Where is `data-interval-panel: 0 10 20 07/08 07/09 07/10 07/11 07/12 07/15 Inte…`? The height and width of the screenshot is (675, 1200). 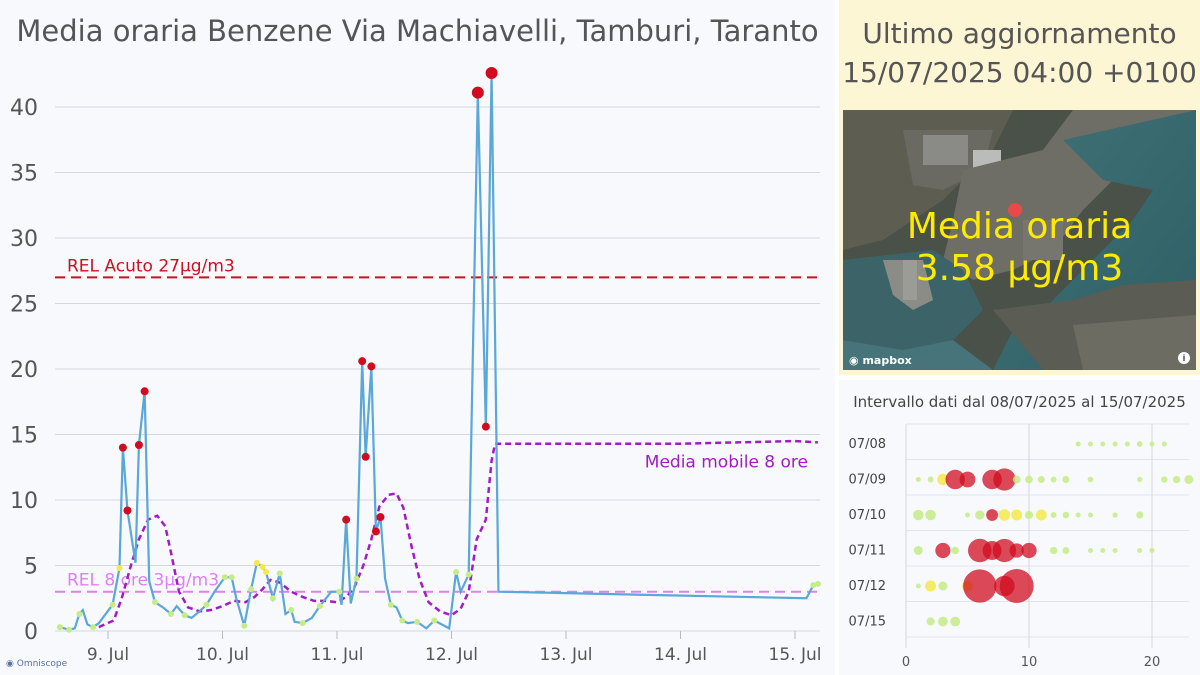 data-interval-panel: 0 10 20 07/08 07/09 07/10 07/11 07/12 07/15 Inte… is located at coordinates (1019, 527).